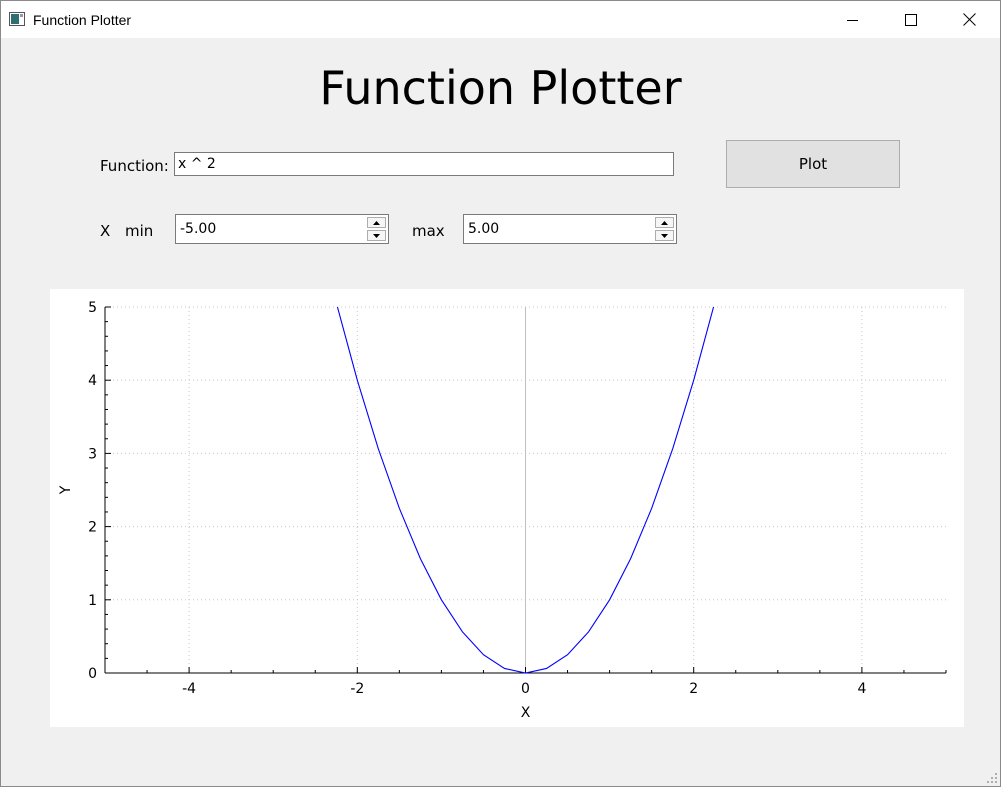  I want to click on title-bar: Function Plotter, so click(500, 19).